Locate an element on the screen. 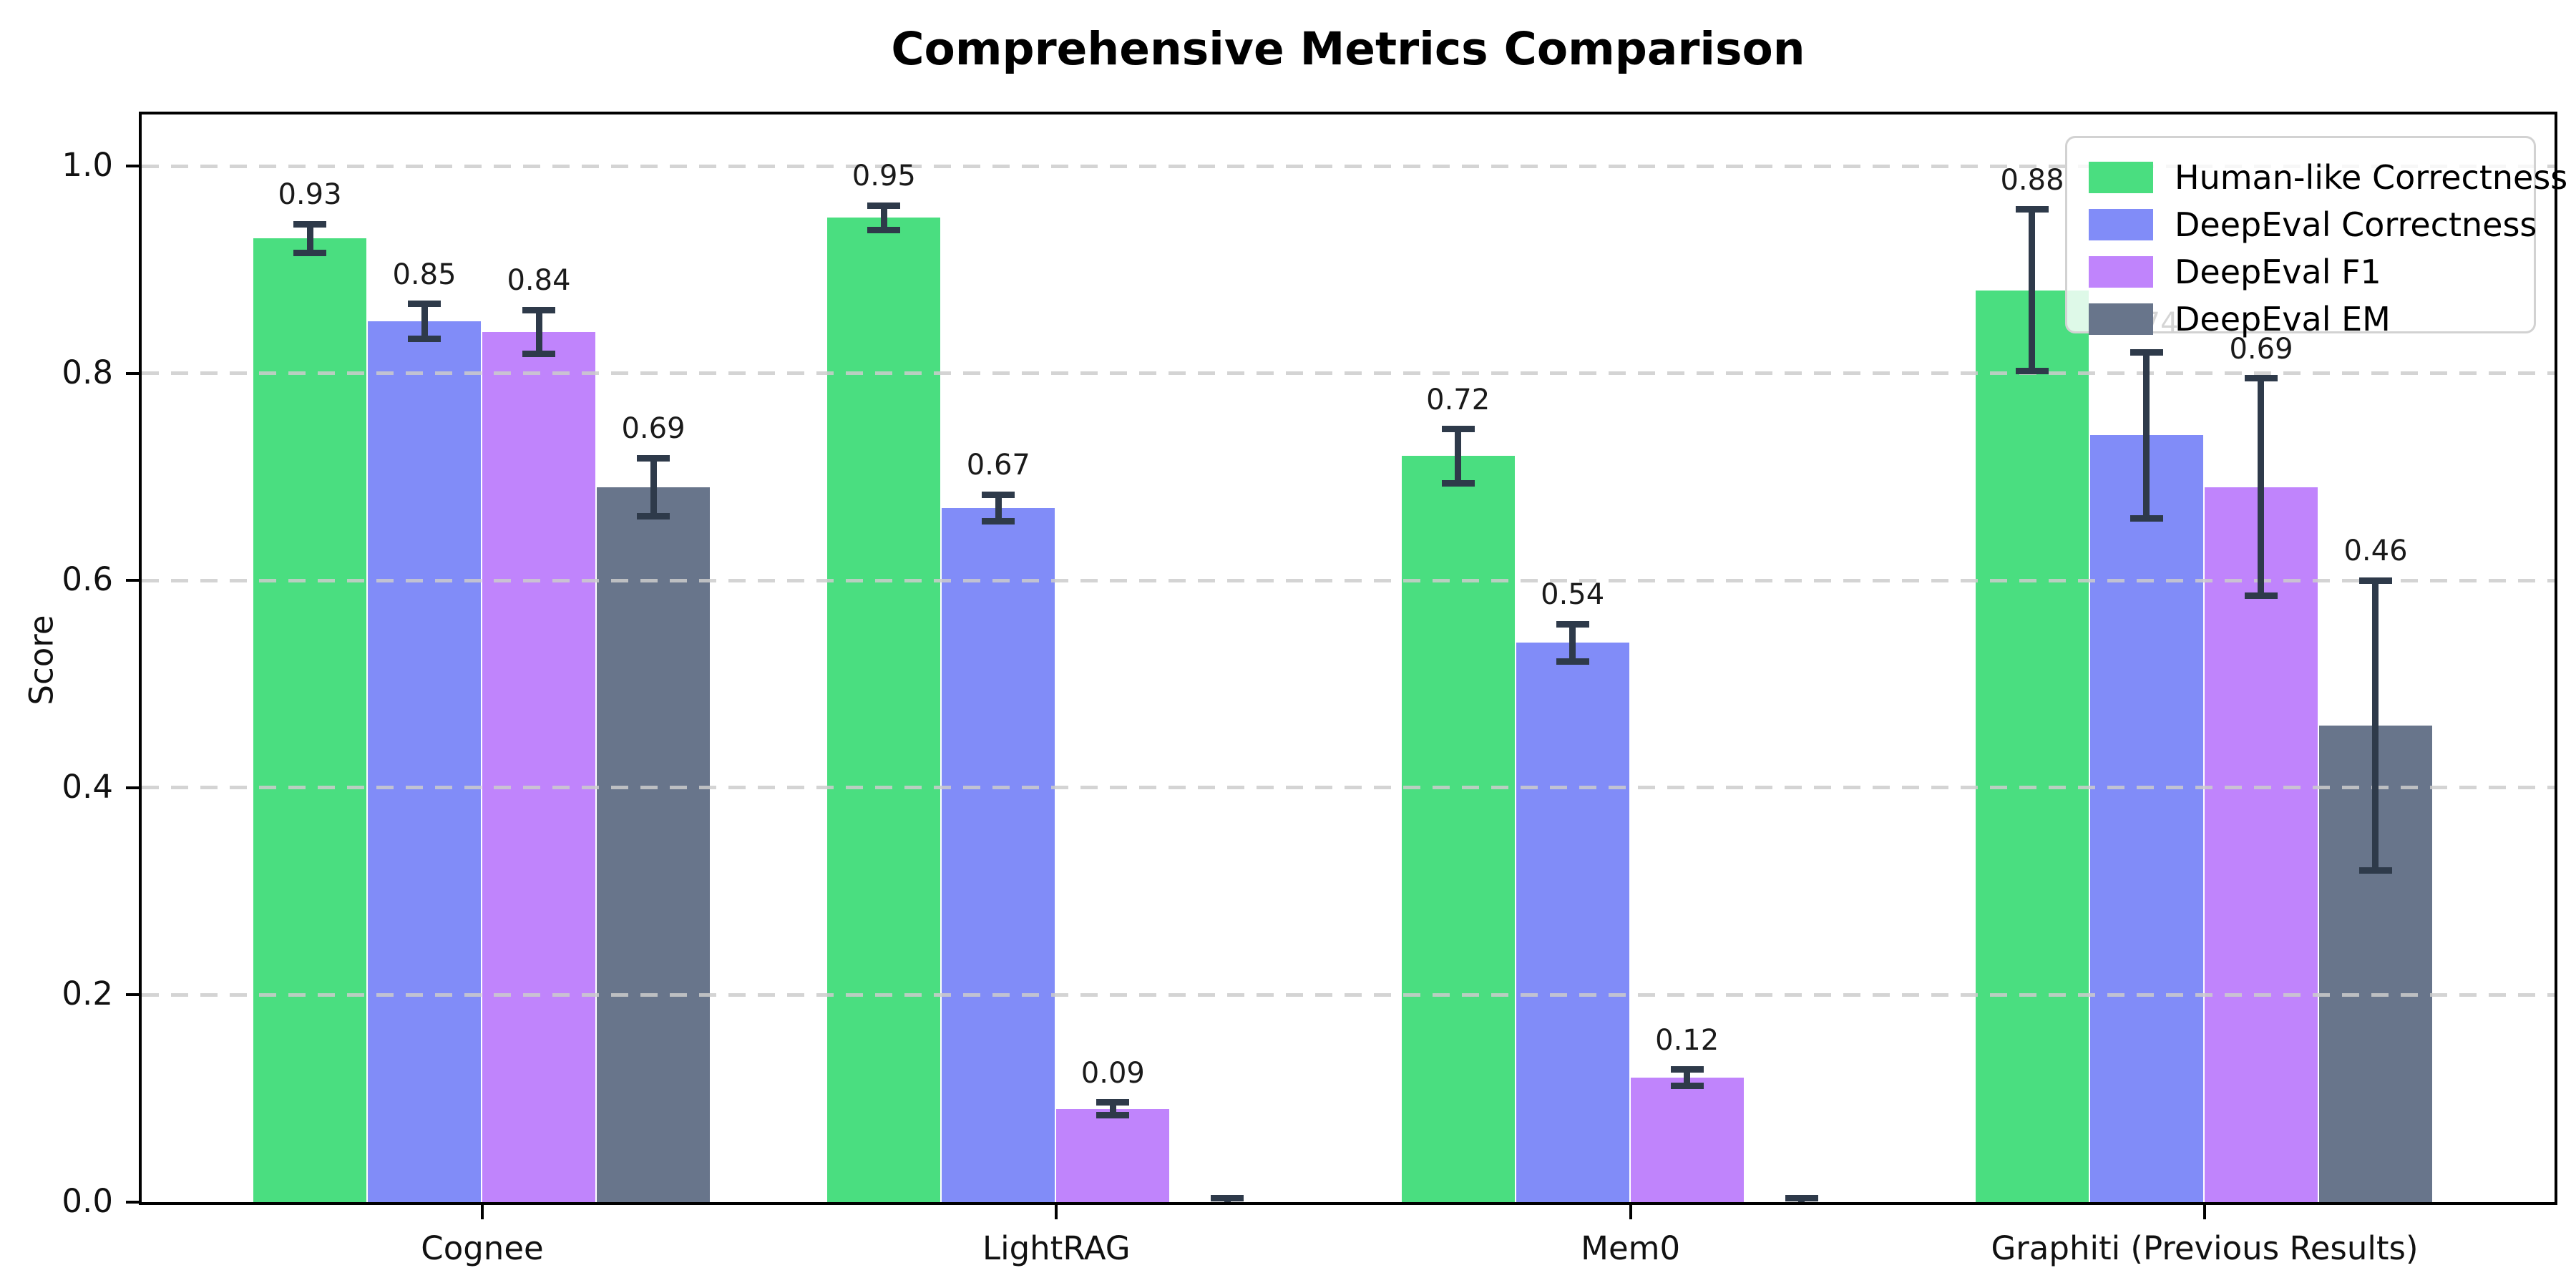 Image resolution: width=2576 pixels, height=1288 pixels. gridline-y-0.8 is located at coordinates (1348, 373).